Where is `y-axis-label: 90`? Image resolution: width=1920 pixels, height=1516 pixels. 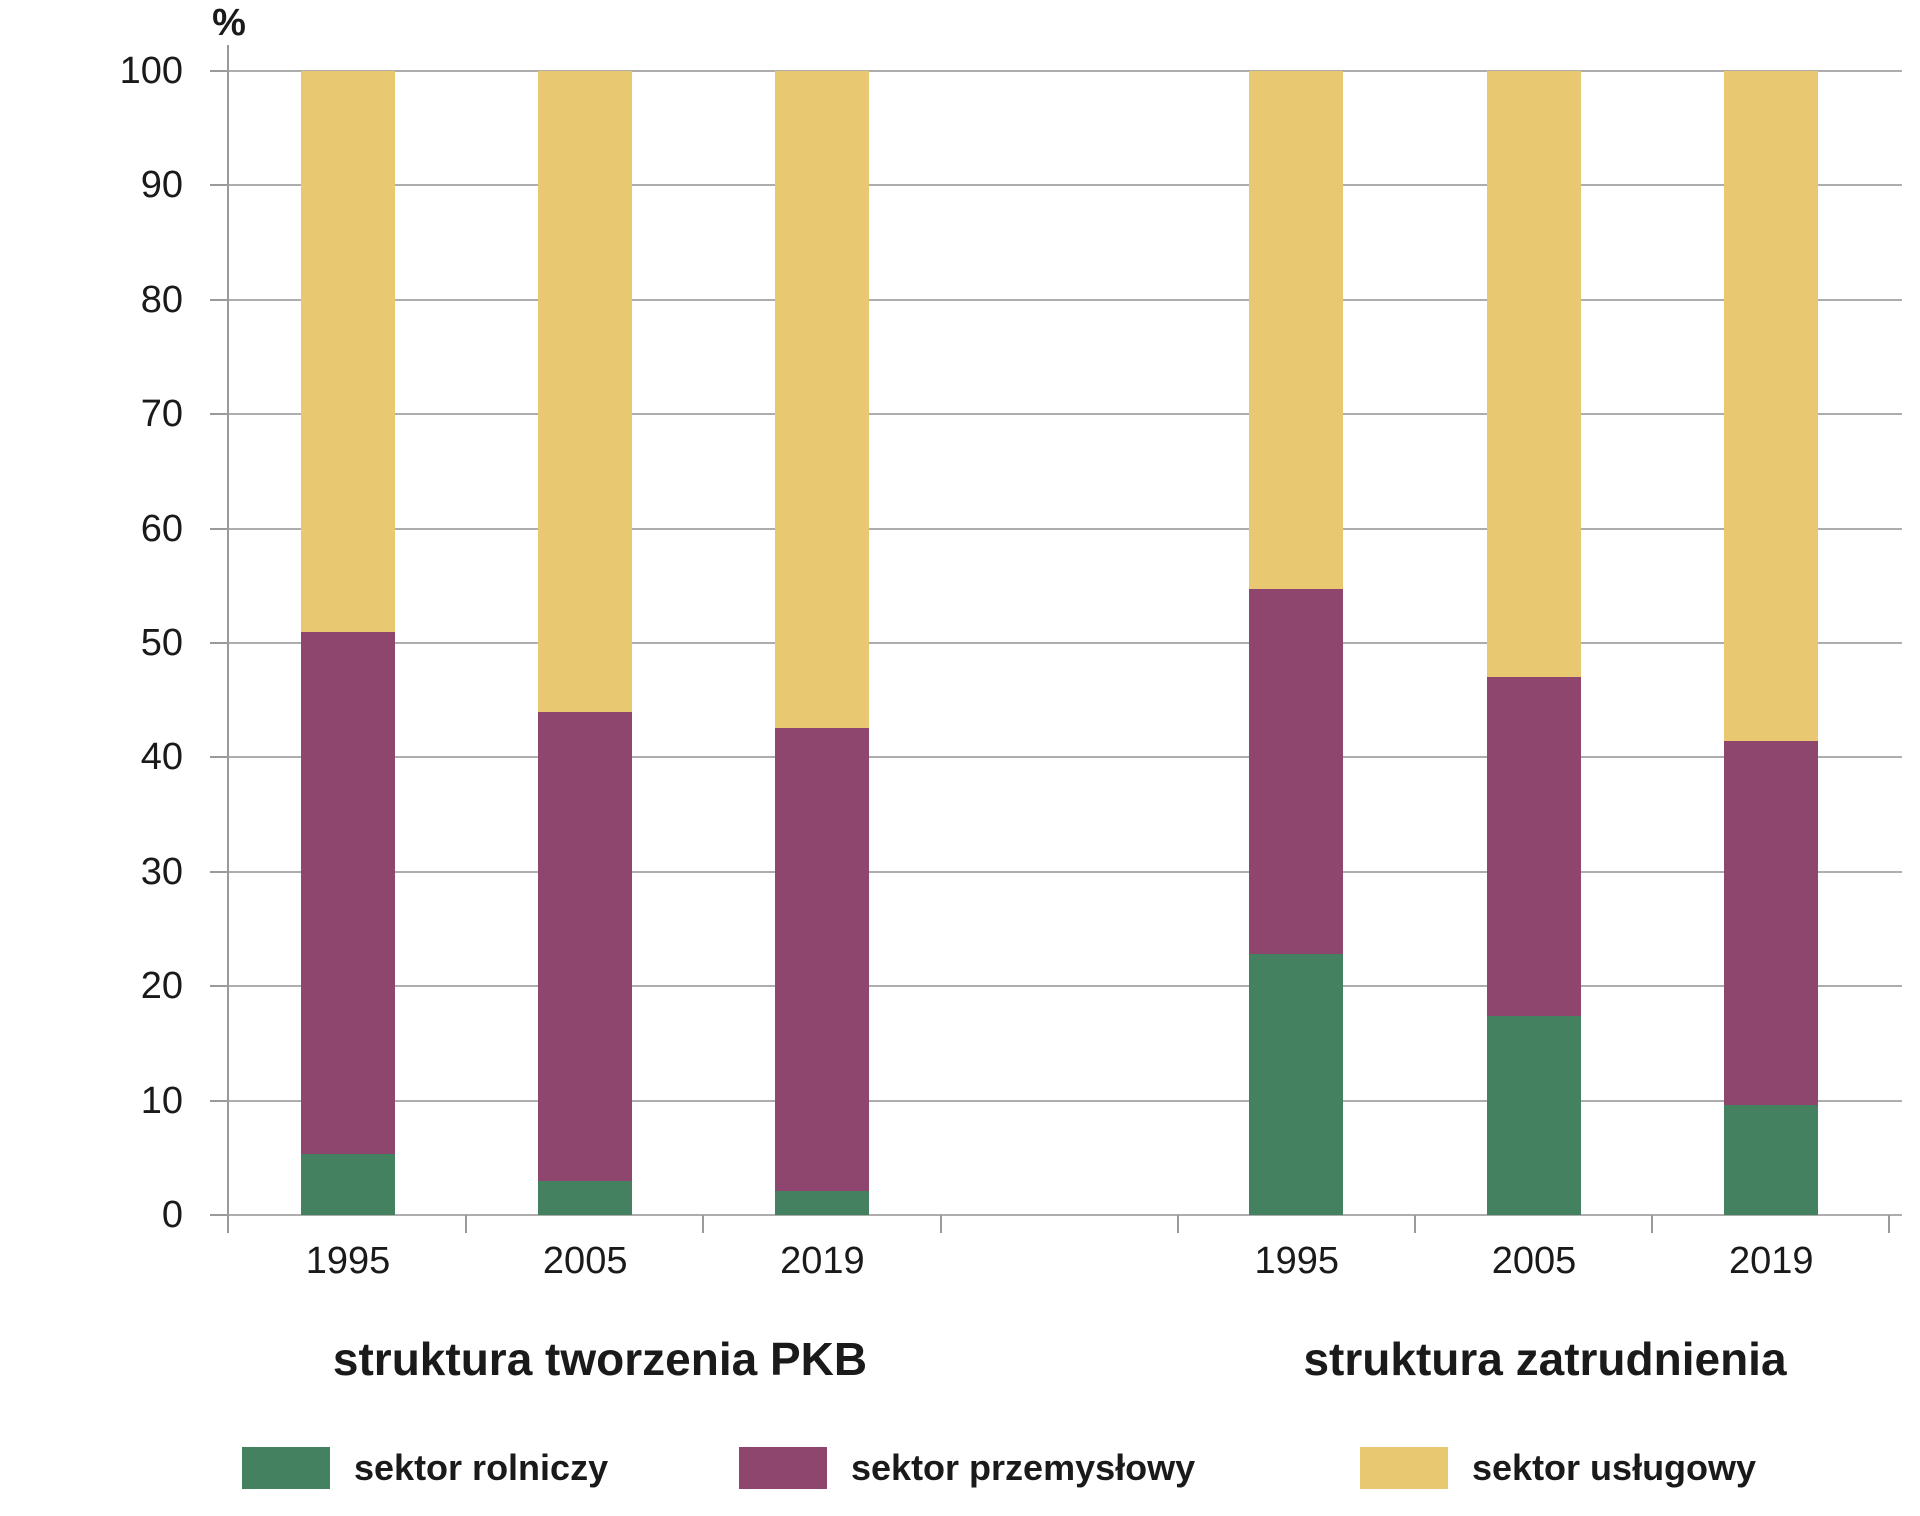 y-axis-label: 90 is located at coordinates (161, 185).